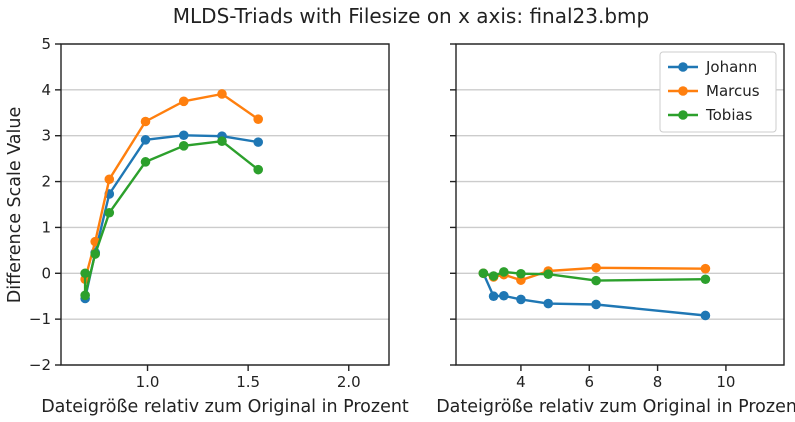 Image resolution: width=795 pixels, height=422 pixels. Describe the element at coordinates (15, 205) in the screenshot. I see `y-axis-label: Difference Scale Value` at that location.